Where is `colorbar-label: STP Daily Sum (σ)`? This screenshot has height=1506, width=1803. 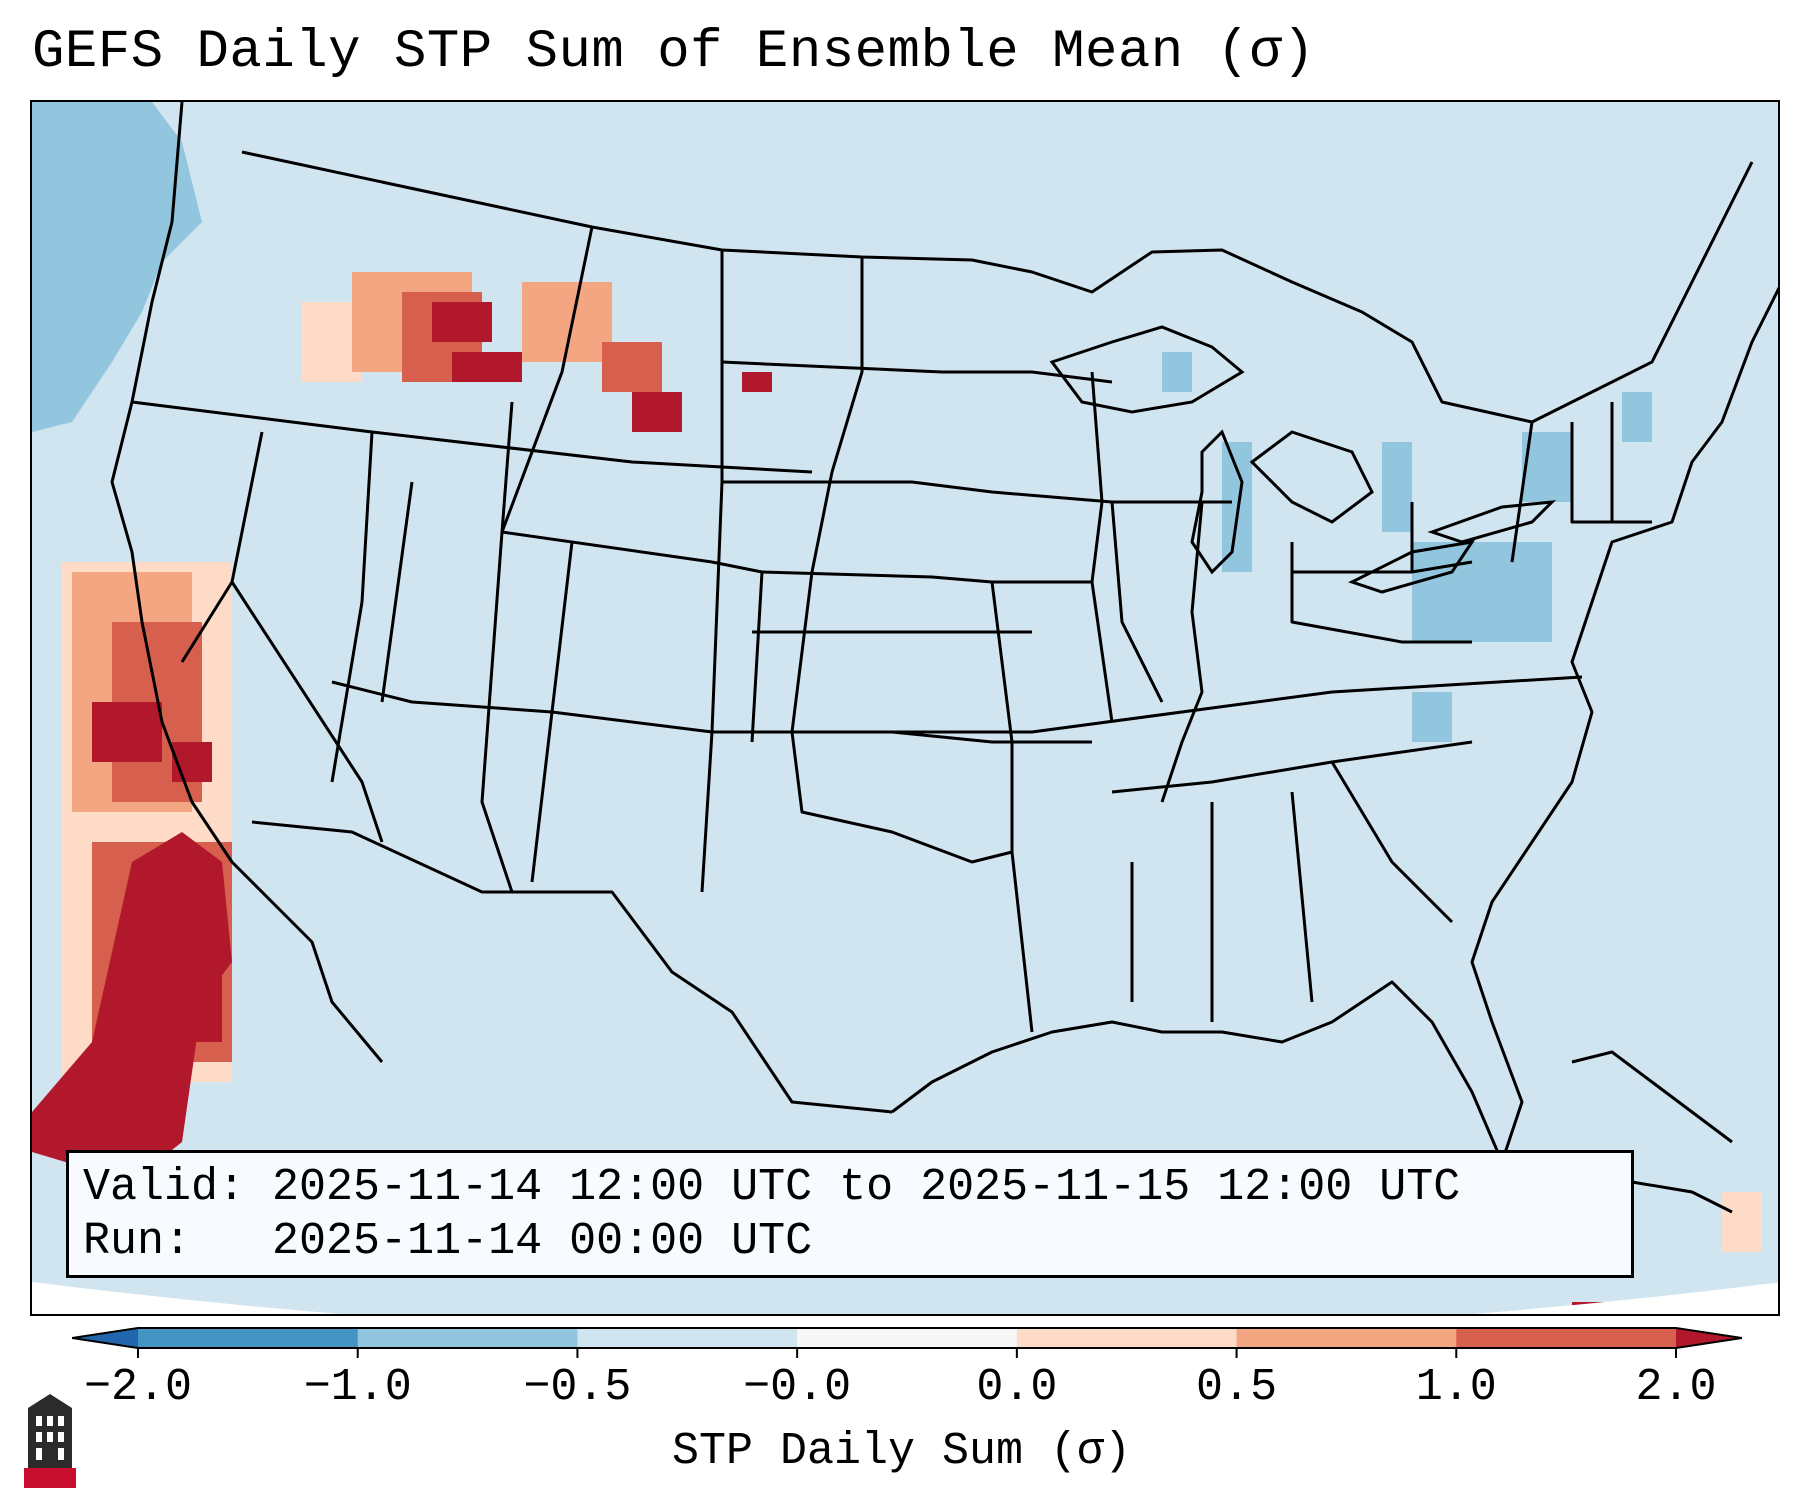
colorbar-label: STP Daily Sum (σ) is located at coordinates (901, 1451).